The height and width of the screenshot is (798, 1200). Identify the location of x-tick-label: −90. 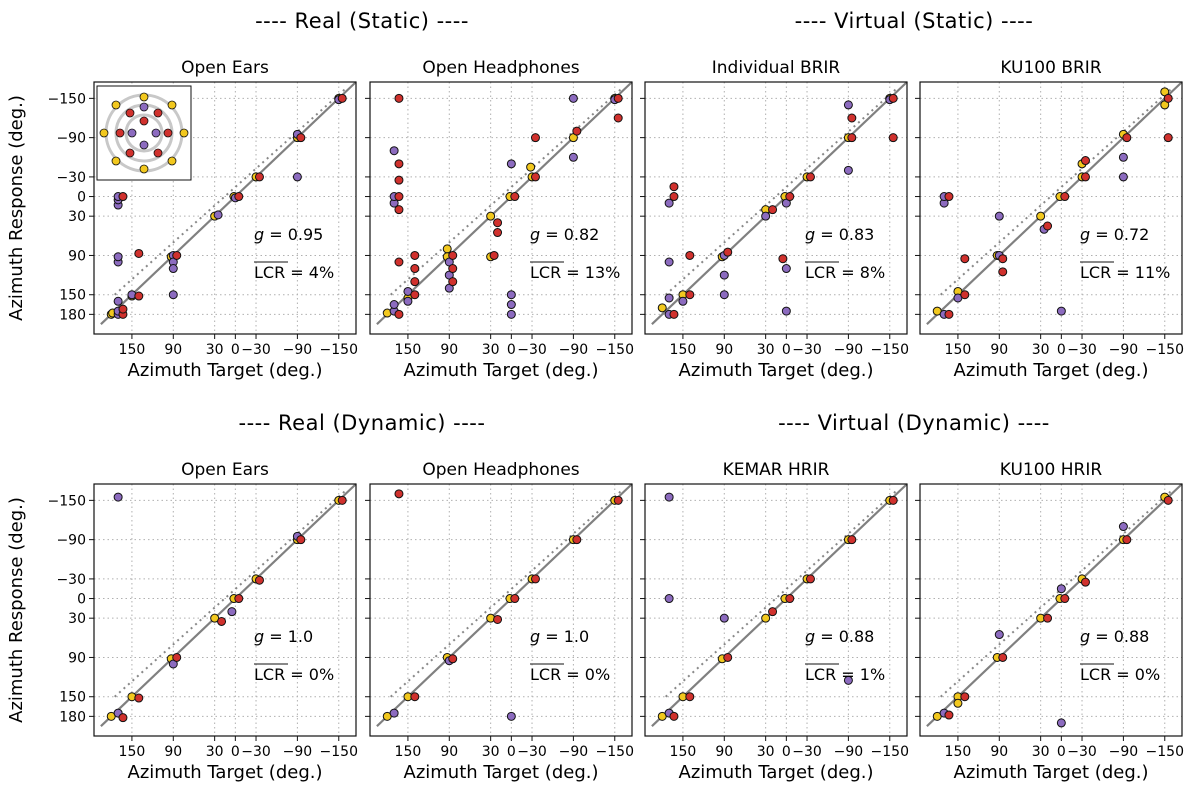
(849, 350).